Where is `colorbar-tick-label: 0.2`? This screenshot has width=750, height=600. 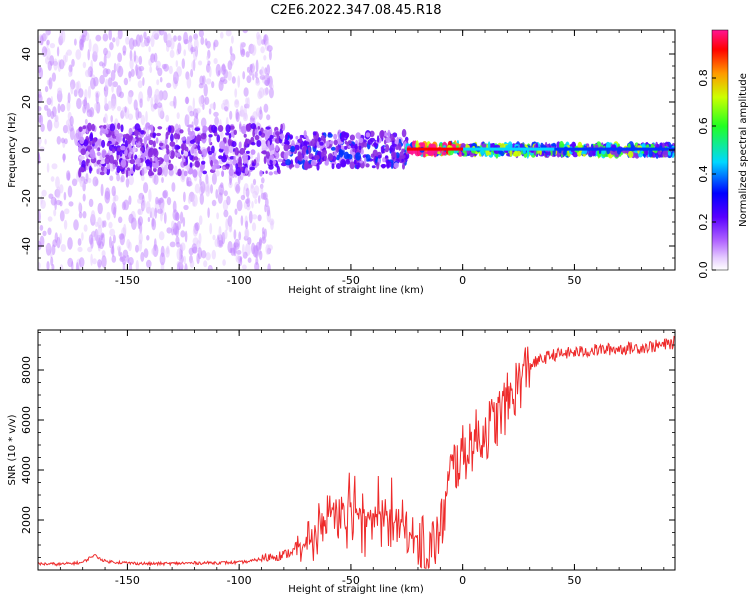 colorbar-tick-label: 0.2 is located at coordinates (703, 222).